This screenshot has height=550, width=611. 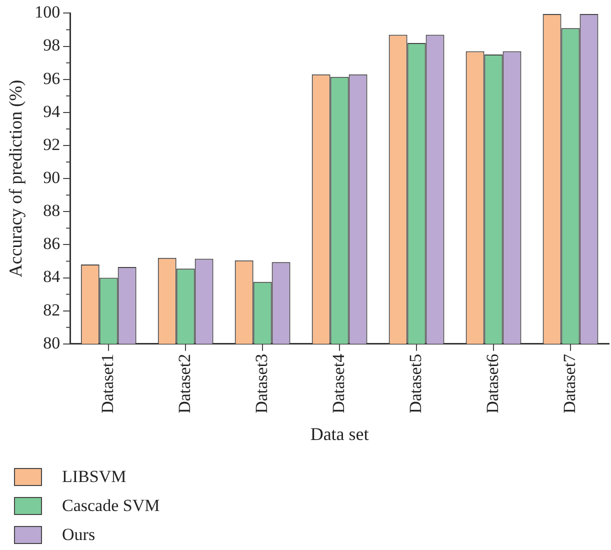 I want to click on y-tick-label: 88, so click(x=51, y=210).